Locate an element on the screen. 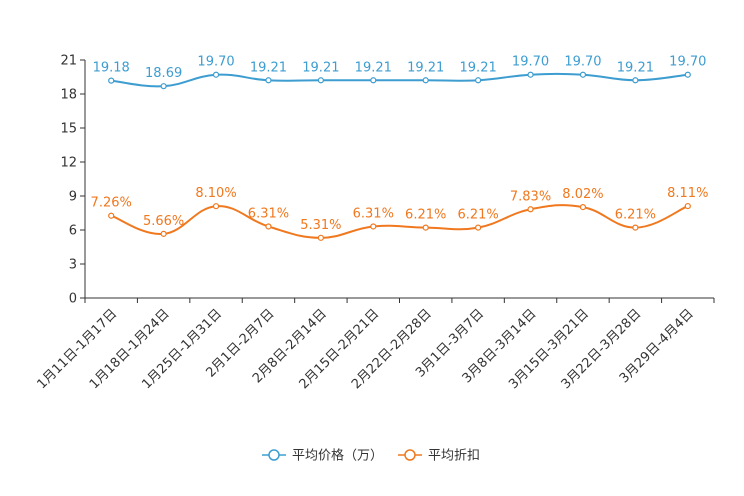  legend: 平均价格（万） 平均折扣 is located at coordinates (371, 456).